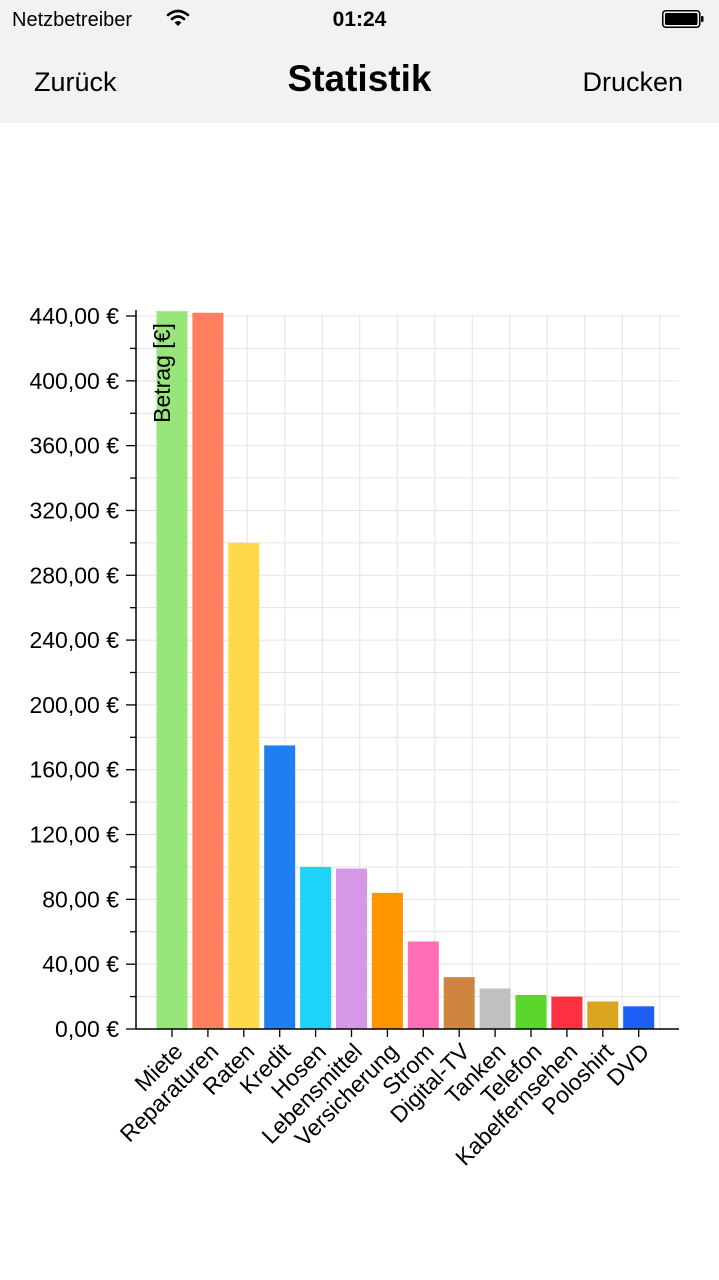  Describe the element at coordinates (639, 1017) in the screenshot. I see `bar-dvd` at that location.